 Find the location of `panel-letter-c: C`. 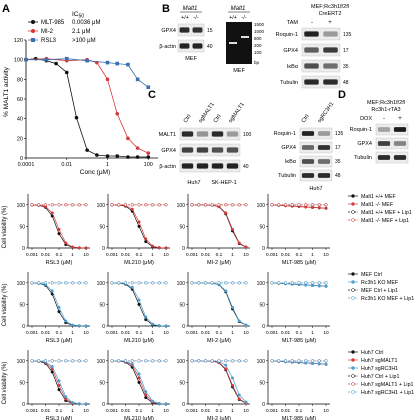

panel-letter-c: C is located at coordinates (152, 95).